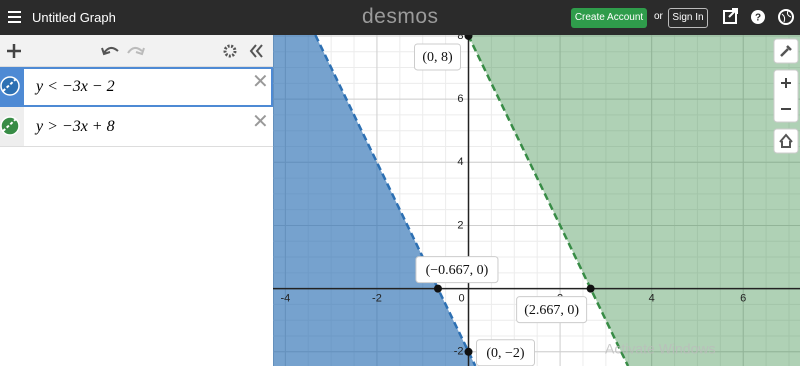 This screenshot has height=366, width=800. Describe the element at coordinates (285, 299) in the screenshot. I see `x-tick-label: -4` at that location.